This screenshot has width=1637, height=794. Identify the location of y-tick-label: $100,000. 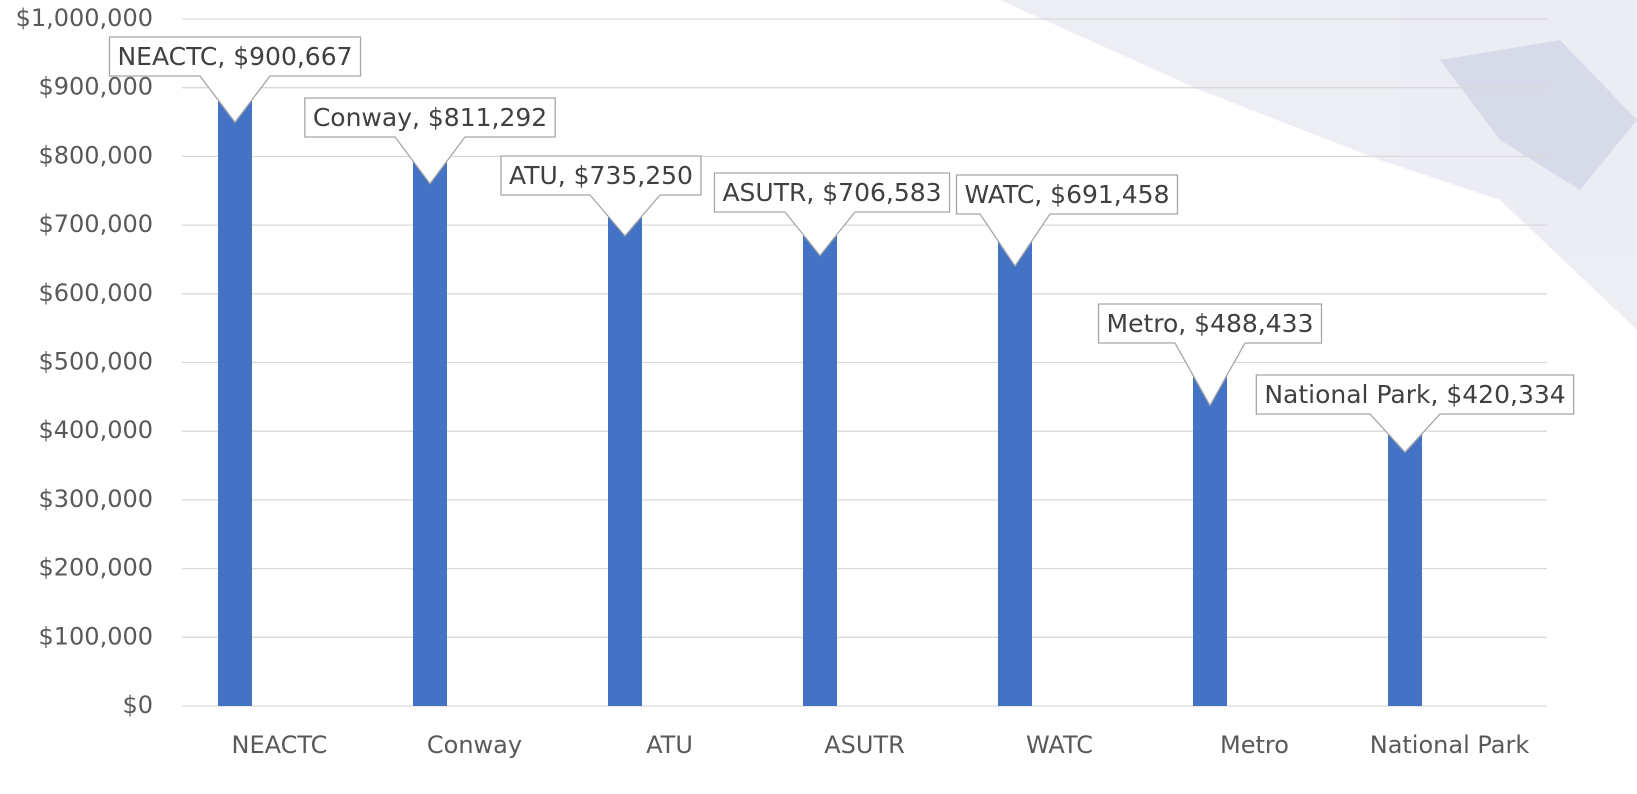
(95, 636).